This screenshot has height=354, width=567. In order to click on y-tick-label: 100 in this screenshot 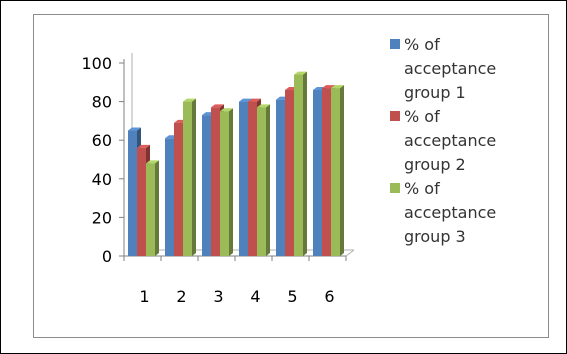, I will do `click(96, 63)`.